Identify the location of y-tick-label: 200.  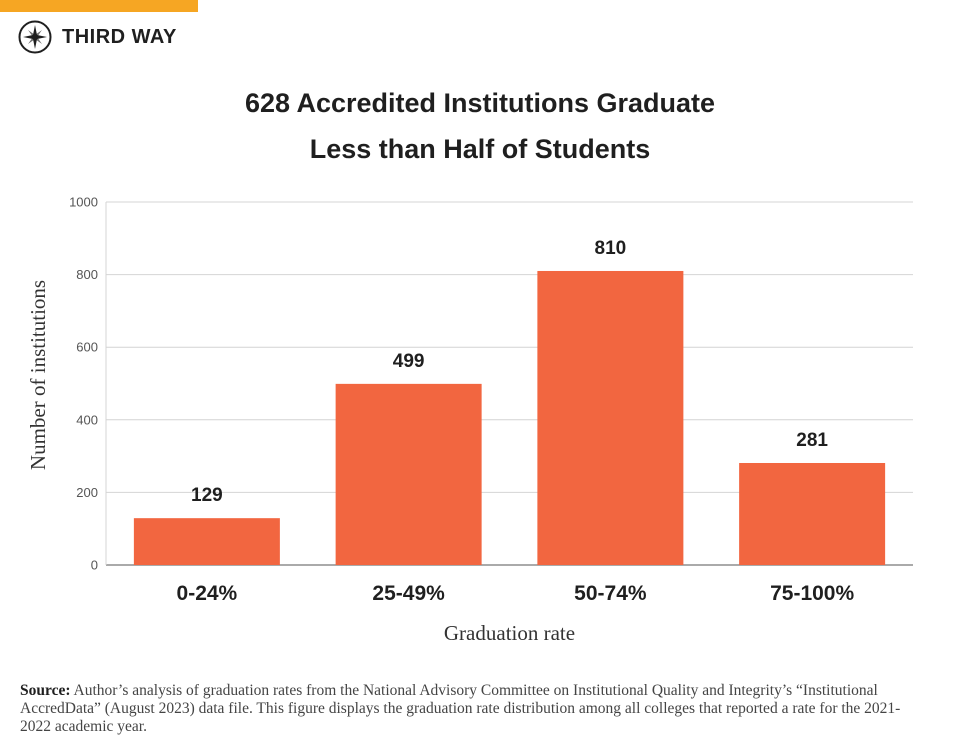
(87, 492).